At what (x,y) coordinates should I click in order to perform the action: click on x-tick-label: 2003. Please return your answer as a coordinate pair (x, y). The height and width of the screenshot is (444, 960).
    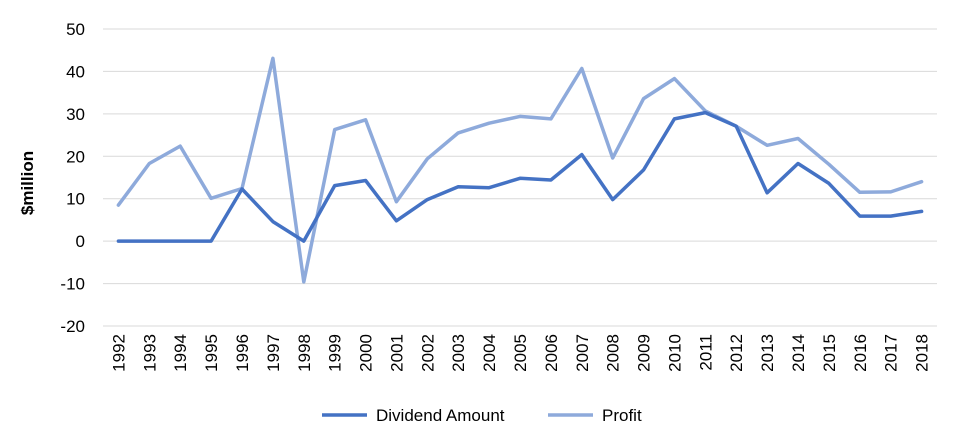
    Looking at the image, I should click on (458, 353).